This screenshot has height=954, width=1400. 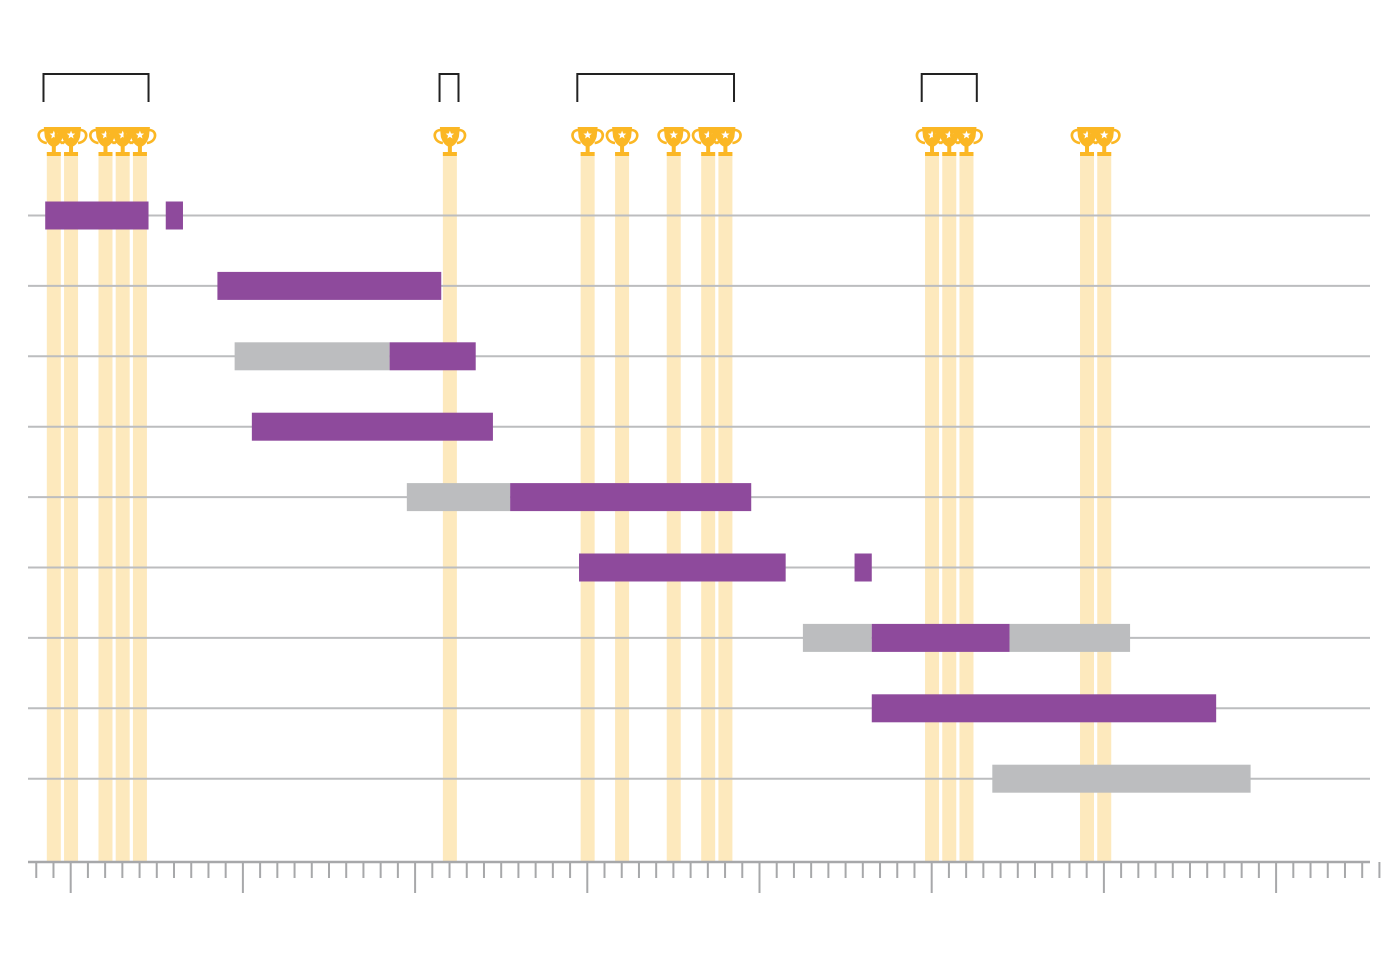 I want to click on x-axis, so click(x=704, y=876).